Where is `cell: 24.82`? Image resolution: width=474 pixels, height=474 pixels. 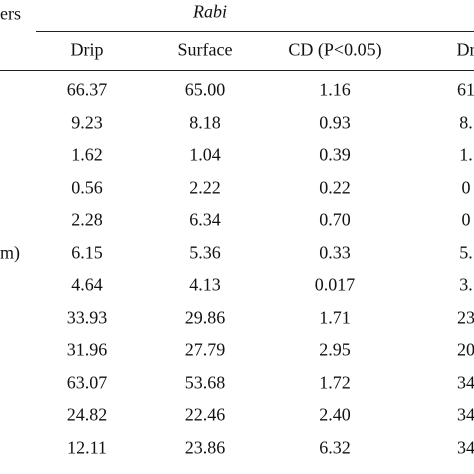 cell: 24.82 is located at coordinates (87, 414).